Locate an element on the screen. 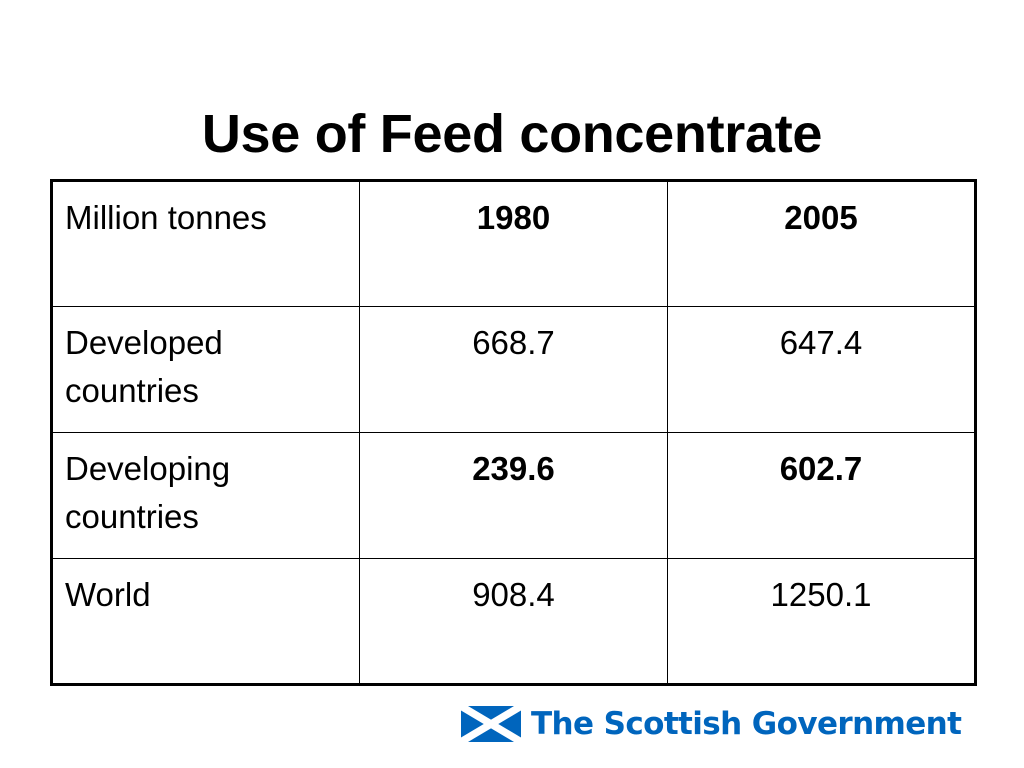  cell-developing-1980: 239.6 is located at coordinates (513, 495).